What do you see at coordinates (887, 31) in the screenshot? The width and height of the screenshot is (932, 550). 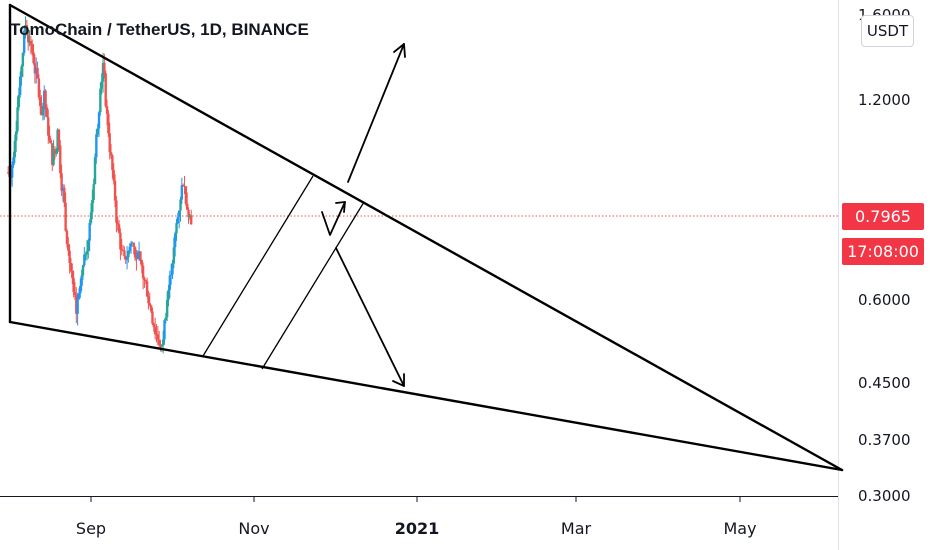 I see `currency-button: USDT` at bounding box center [887, 31].